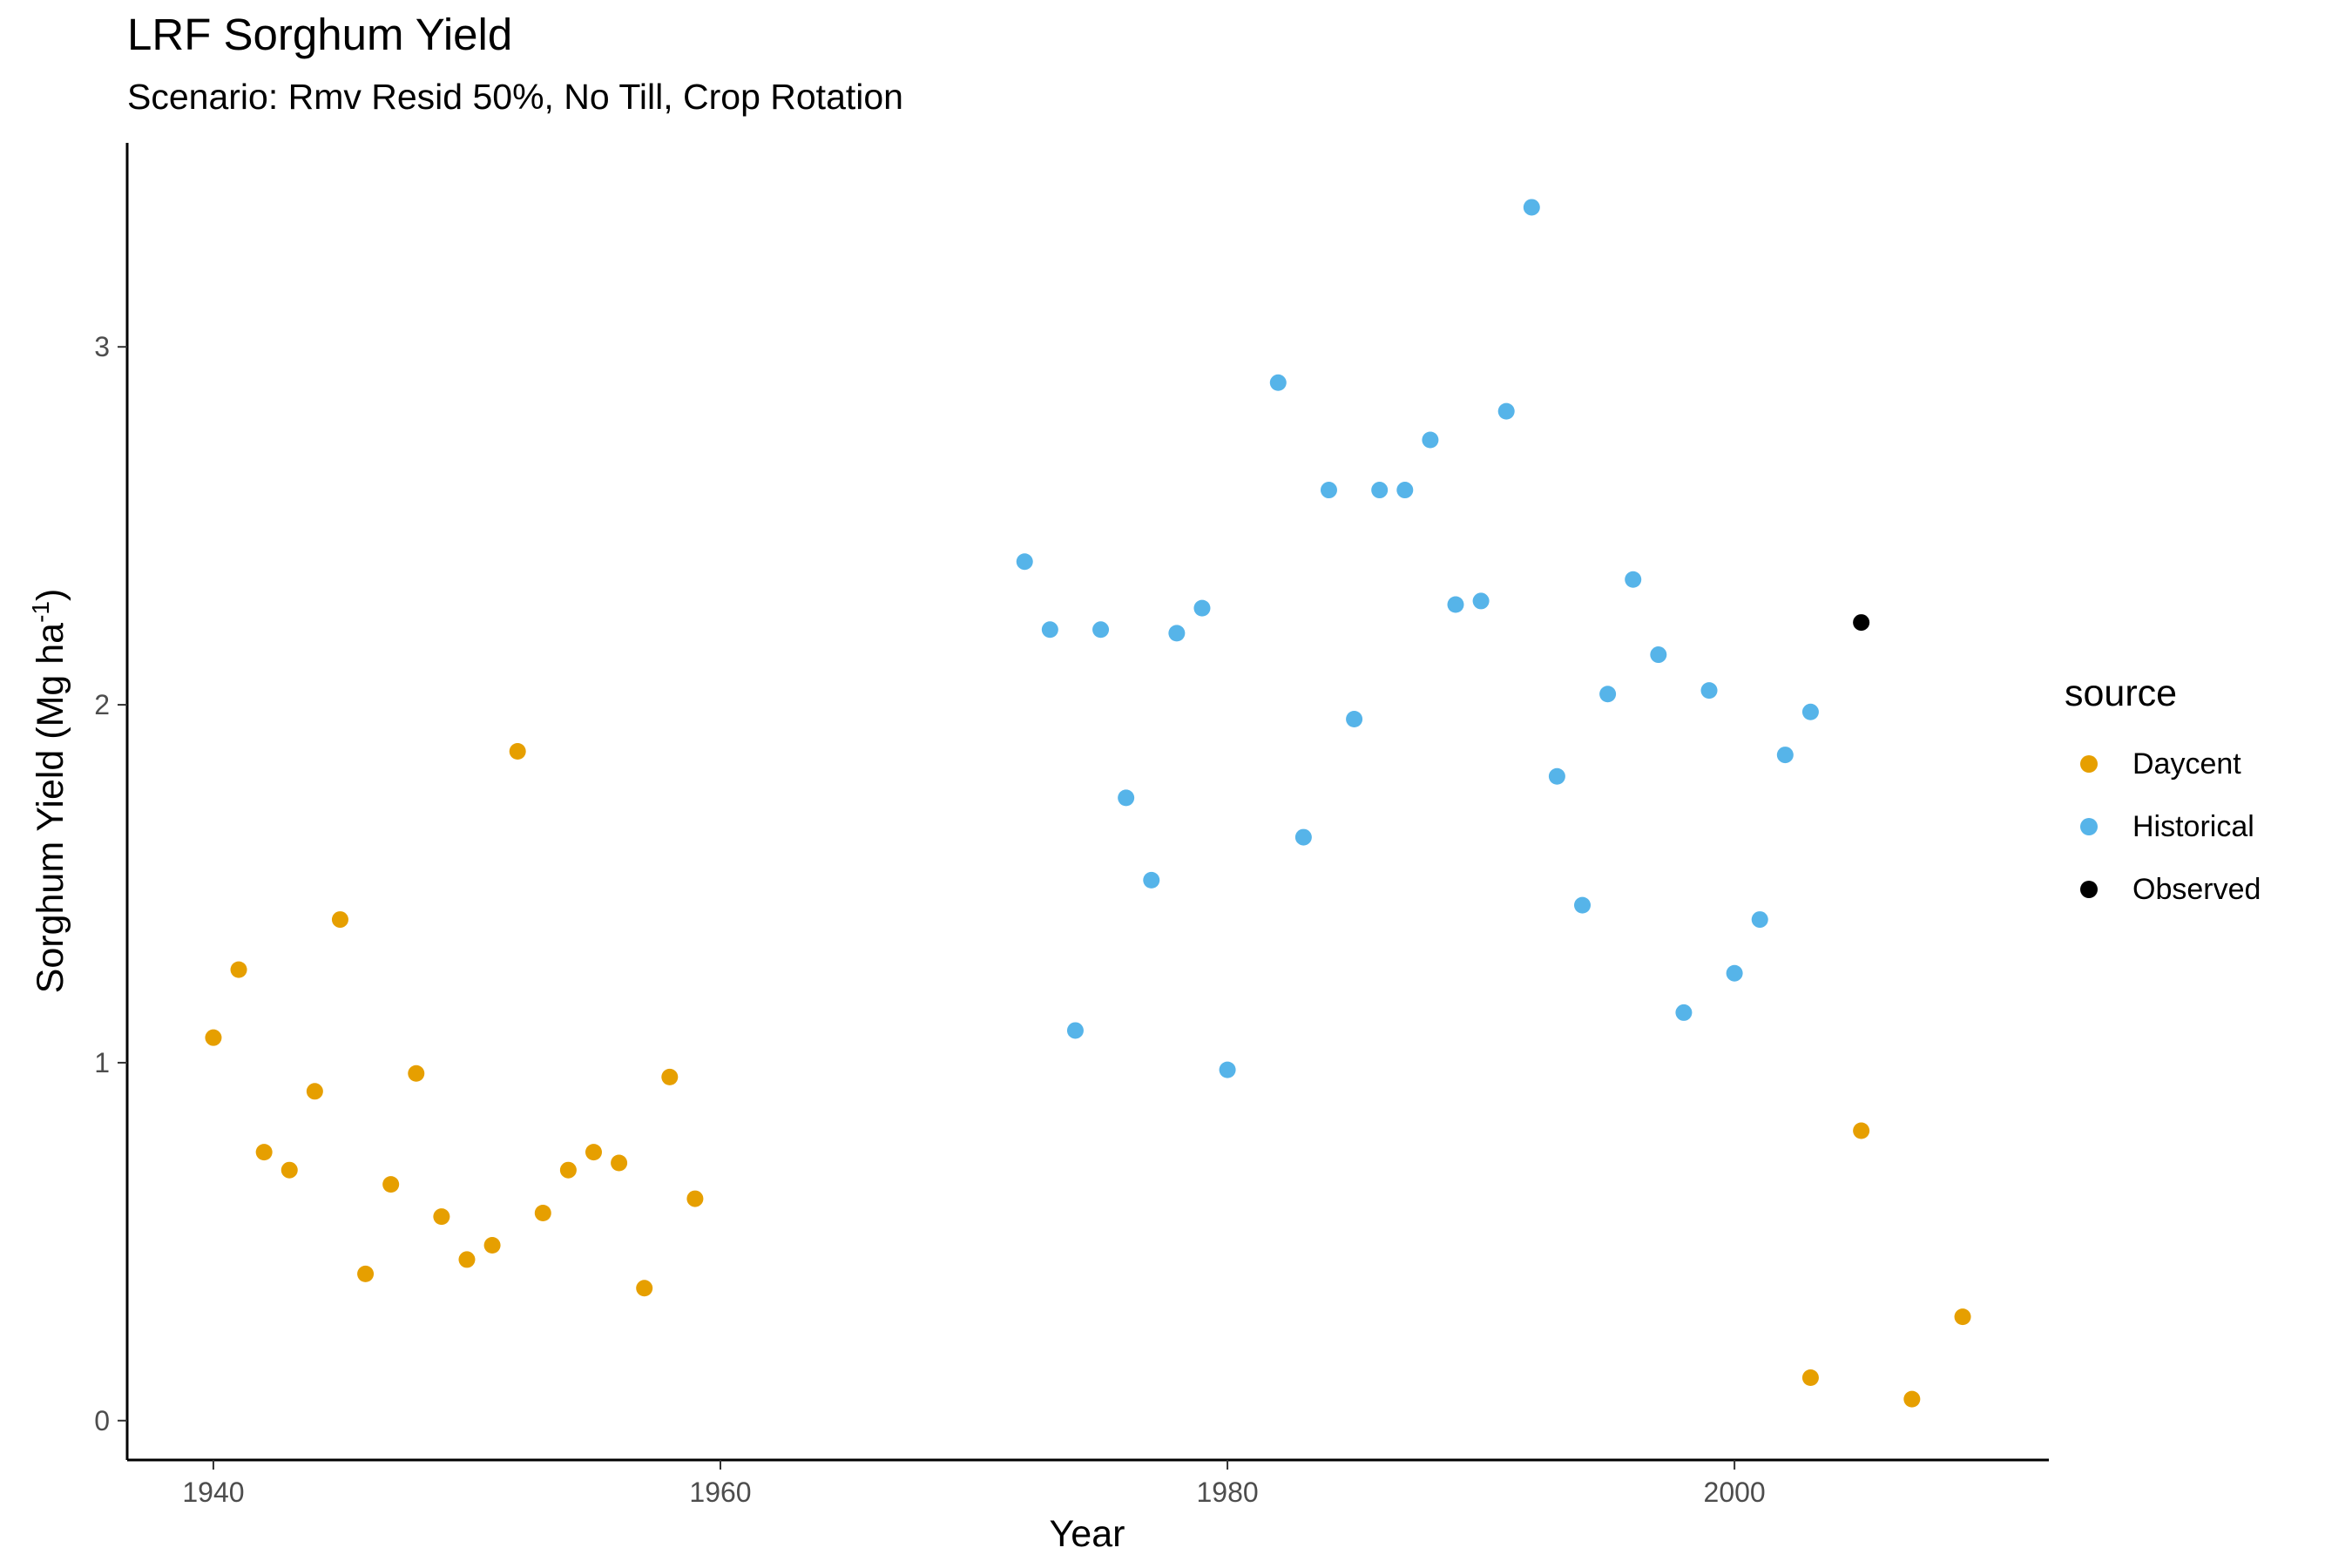 The image size is (2352, 1568). Describe the element at coordinates (40, 612) in the screenshot. I see `y-axis-title-superscript: -1` at that location.